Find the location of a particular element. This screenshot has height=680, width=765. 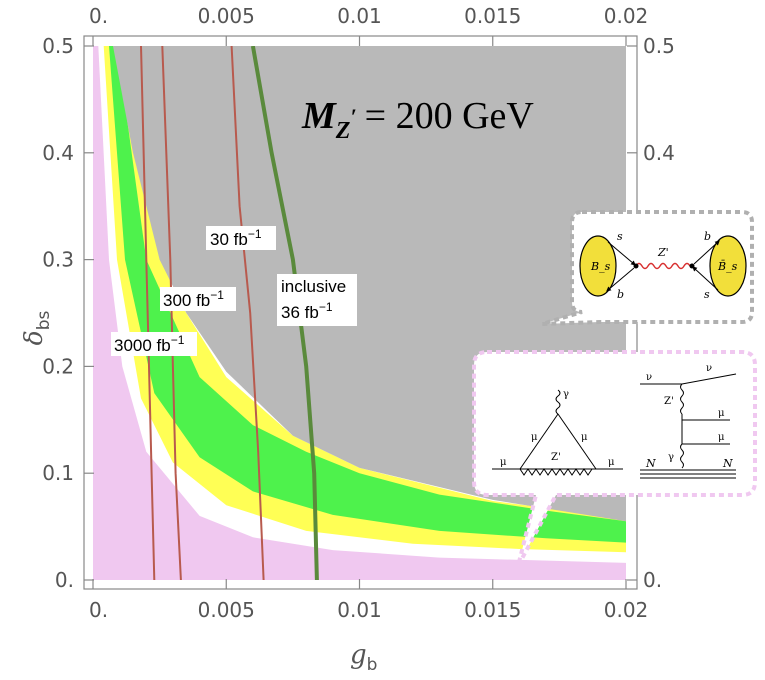

bs-left-label: B_s is located at coordinates (600, 266).